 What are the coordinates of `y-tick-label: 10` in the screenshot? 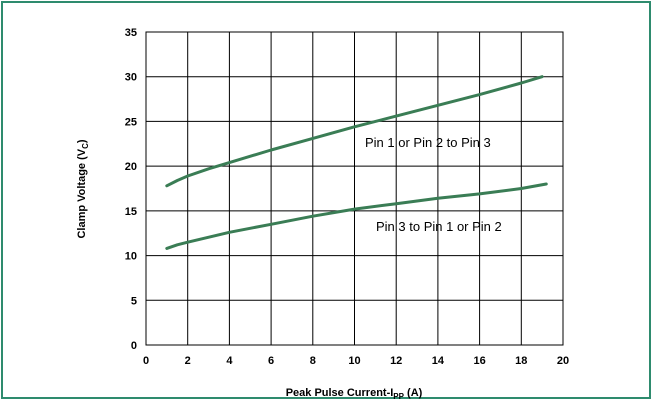 It's located at (131, 257).